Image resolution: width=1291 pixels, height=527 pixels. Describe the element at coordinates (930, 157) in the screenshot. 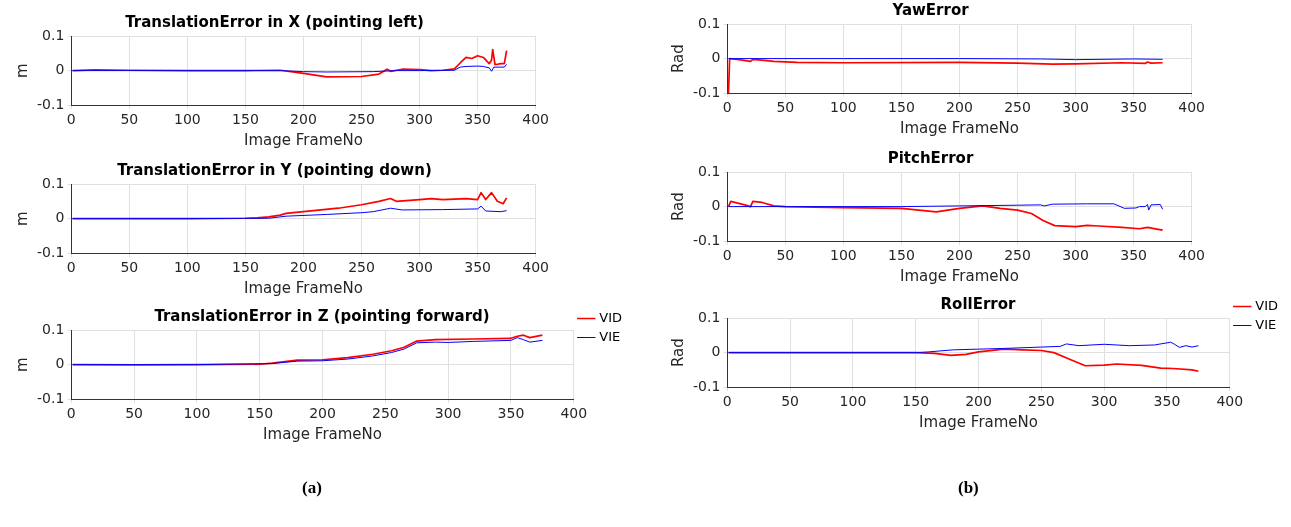

I see `chart-title: PitchError` at that location.